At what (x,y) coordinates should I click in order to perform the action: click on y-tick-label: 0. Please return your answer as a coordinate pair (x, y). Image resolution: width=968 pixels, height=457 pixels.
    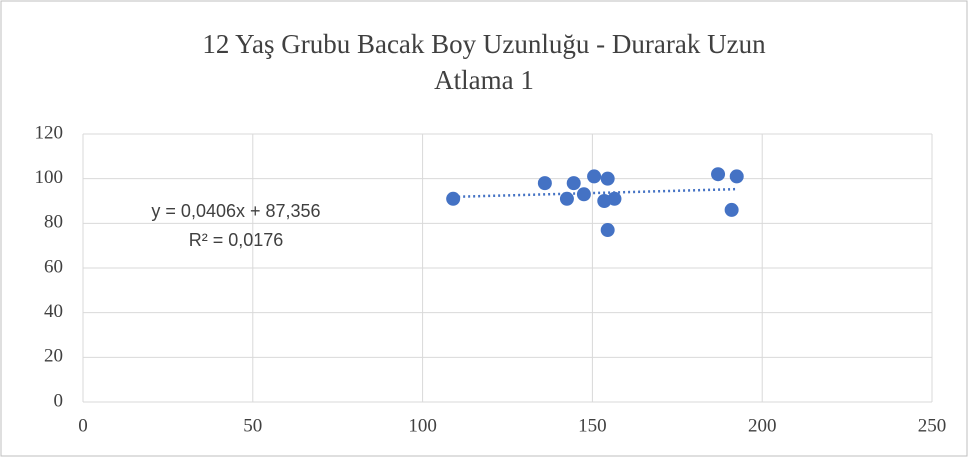
    Looking at the image, I should click on (59, 400).